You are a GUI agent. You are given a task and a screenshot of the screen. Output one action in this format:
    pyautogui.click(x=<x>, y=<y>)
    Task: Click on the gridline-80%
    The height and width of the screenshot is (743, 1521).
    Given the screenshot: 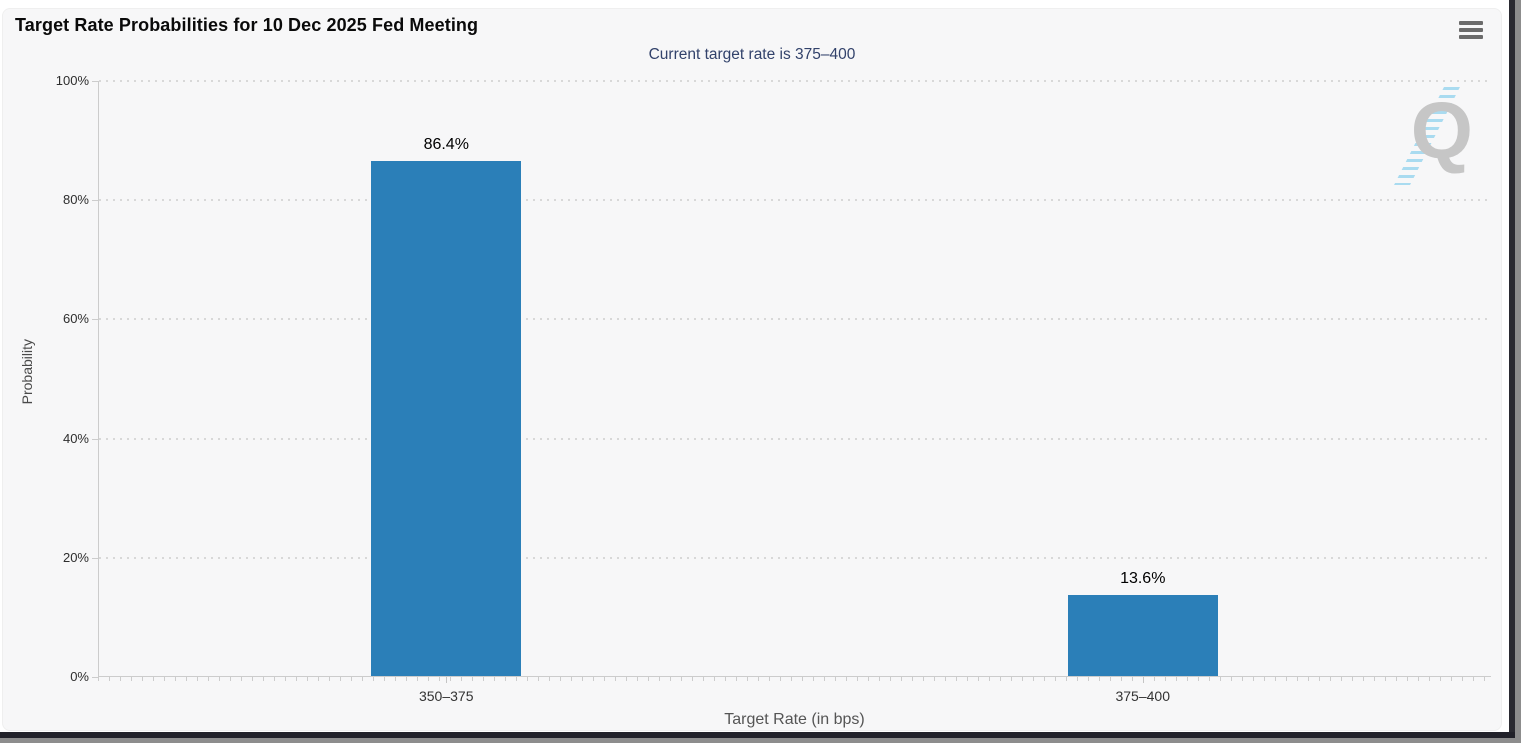 What is the action you would take?
    pyautogui.click(x=795, y=200)
    